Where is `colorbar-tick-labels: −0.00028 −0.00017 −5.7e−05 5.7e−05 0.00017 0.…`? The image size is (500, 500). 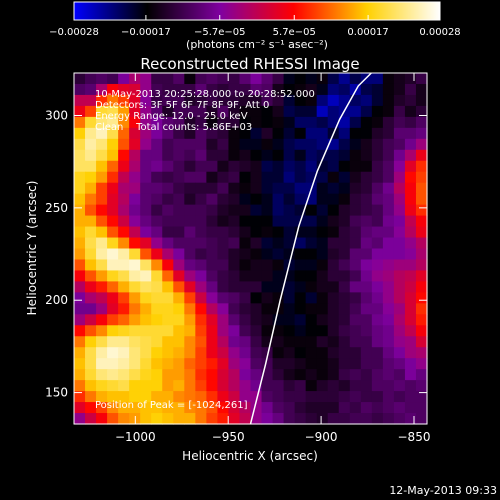 colorbar-tick-labels: −0.00028 −0.00017 −5.7e−05 5.7e−05 0.00017 0.… is located at coordinates (255, 32).